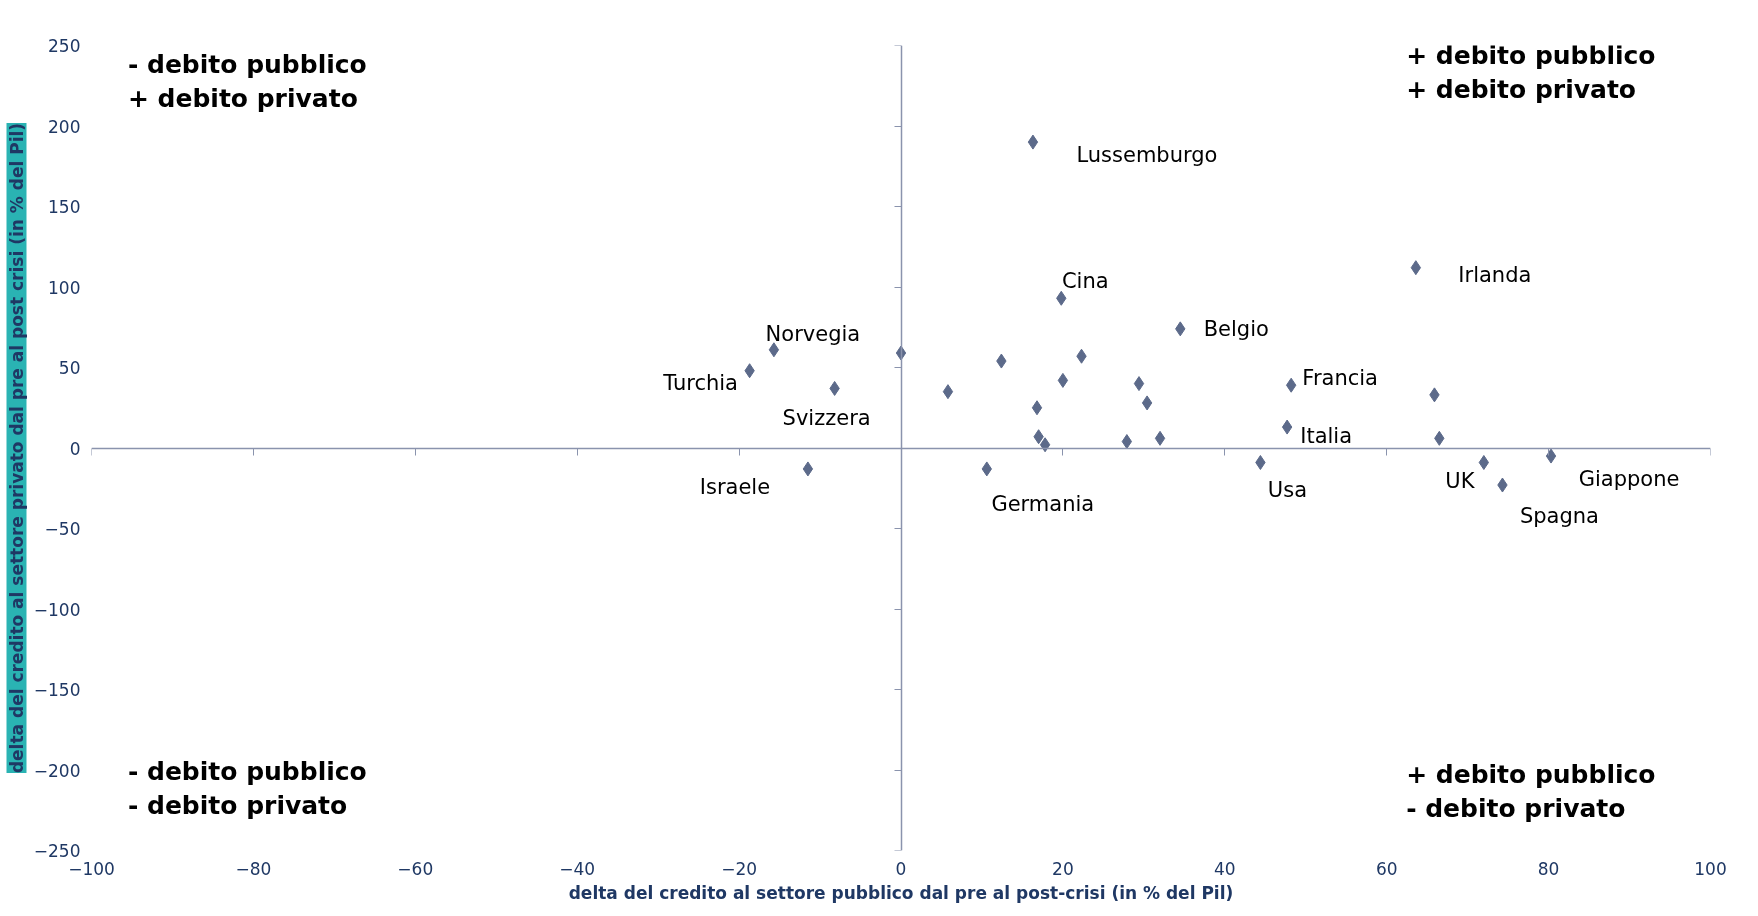 The image size is (1758, 916). I want to click on y-tick-label: 50, so click(69, 368).